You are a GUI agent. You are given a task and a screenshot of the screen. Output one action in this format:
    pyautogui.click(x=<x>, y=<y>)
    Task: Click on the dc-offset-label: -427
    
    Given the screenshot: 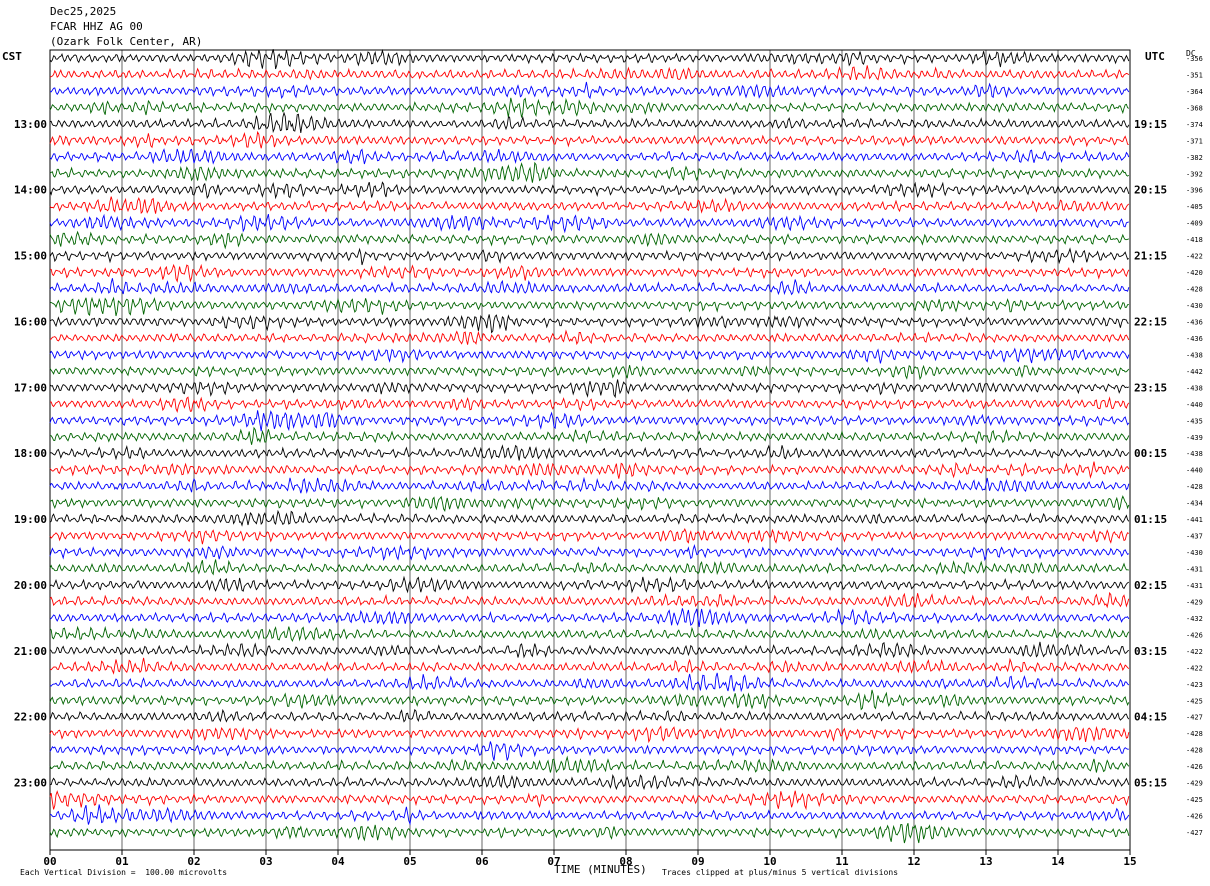 What is the action you would take?
    pyautogui.click(x=1194, y=718)
    